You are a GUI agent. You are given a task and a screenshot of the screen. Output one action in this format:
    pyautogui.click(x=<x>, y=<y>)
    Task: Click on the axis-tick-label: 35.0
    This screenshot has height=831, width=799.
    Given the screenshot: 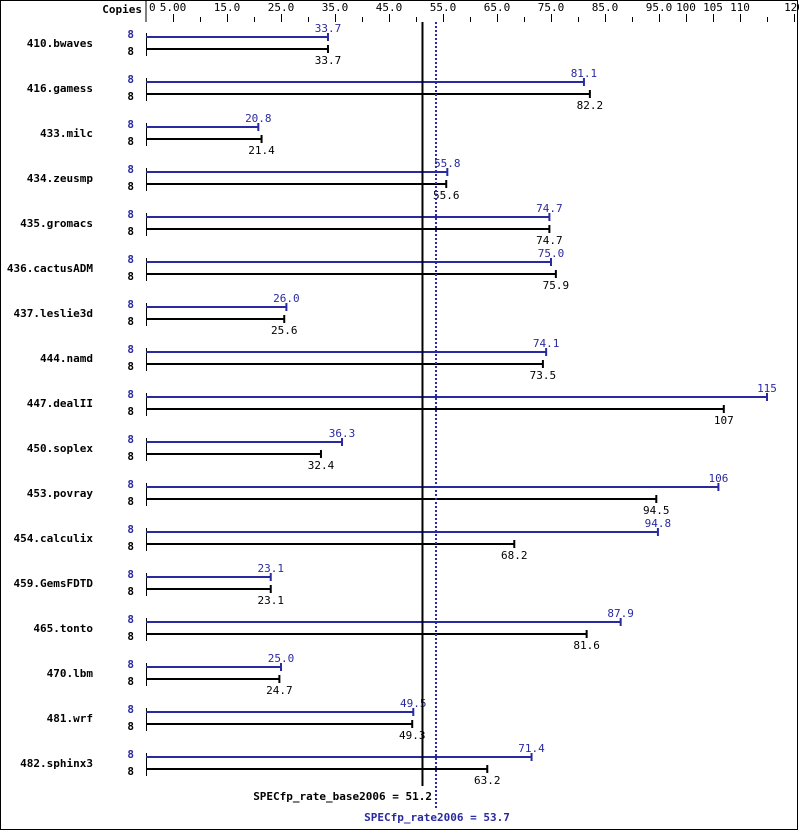 What is the action you would take?
    pyautogui.click(x=335, y=7)
    